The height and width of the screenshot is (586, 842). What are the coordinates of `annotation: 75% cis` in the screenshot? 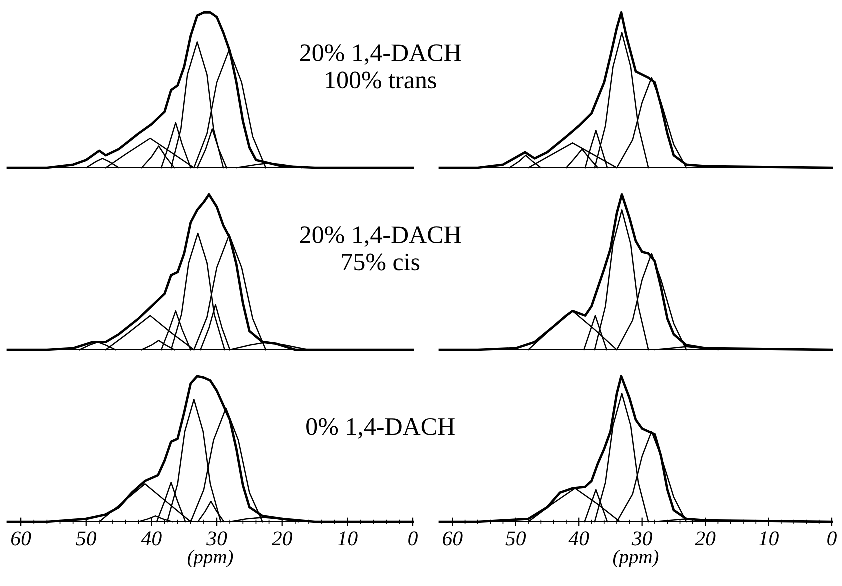 It's located at (381, 262).